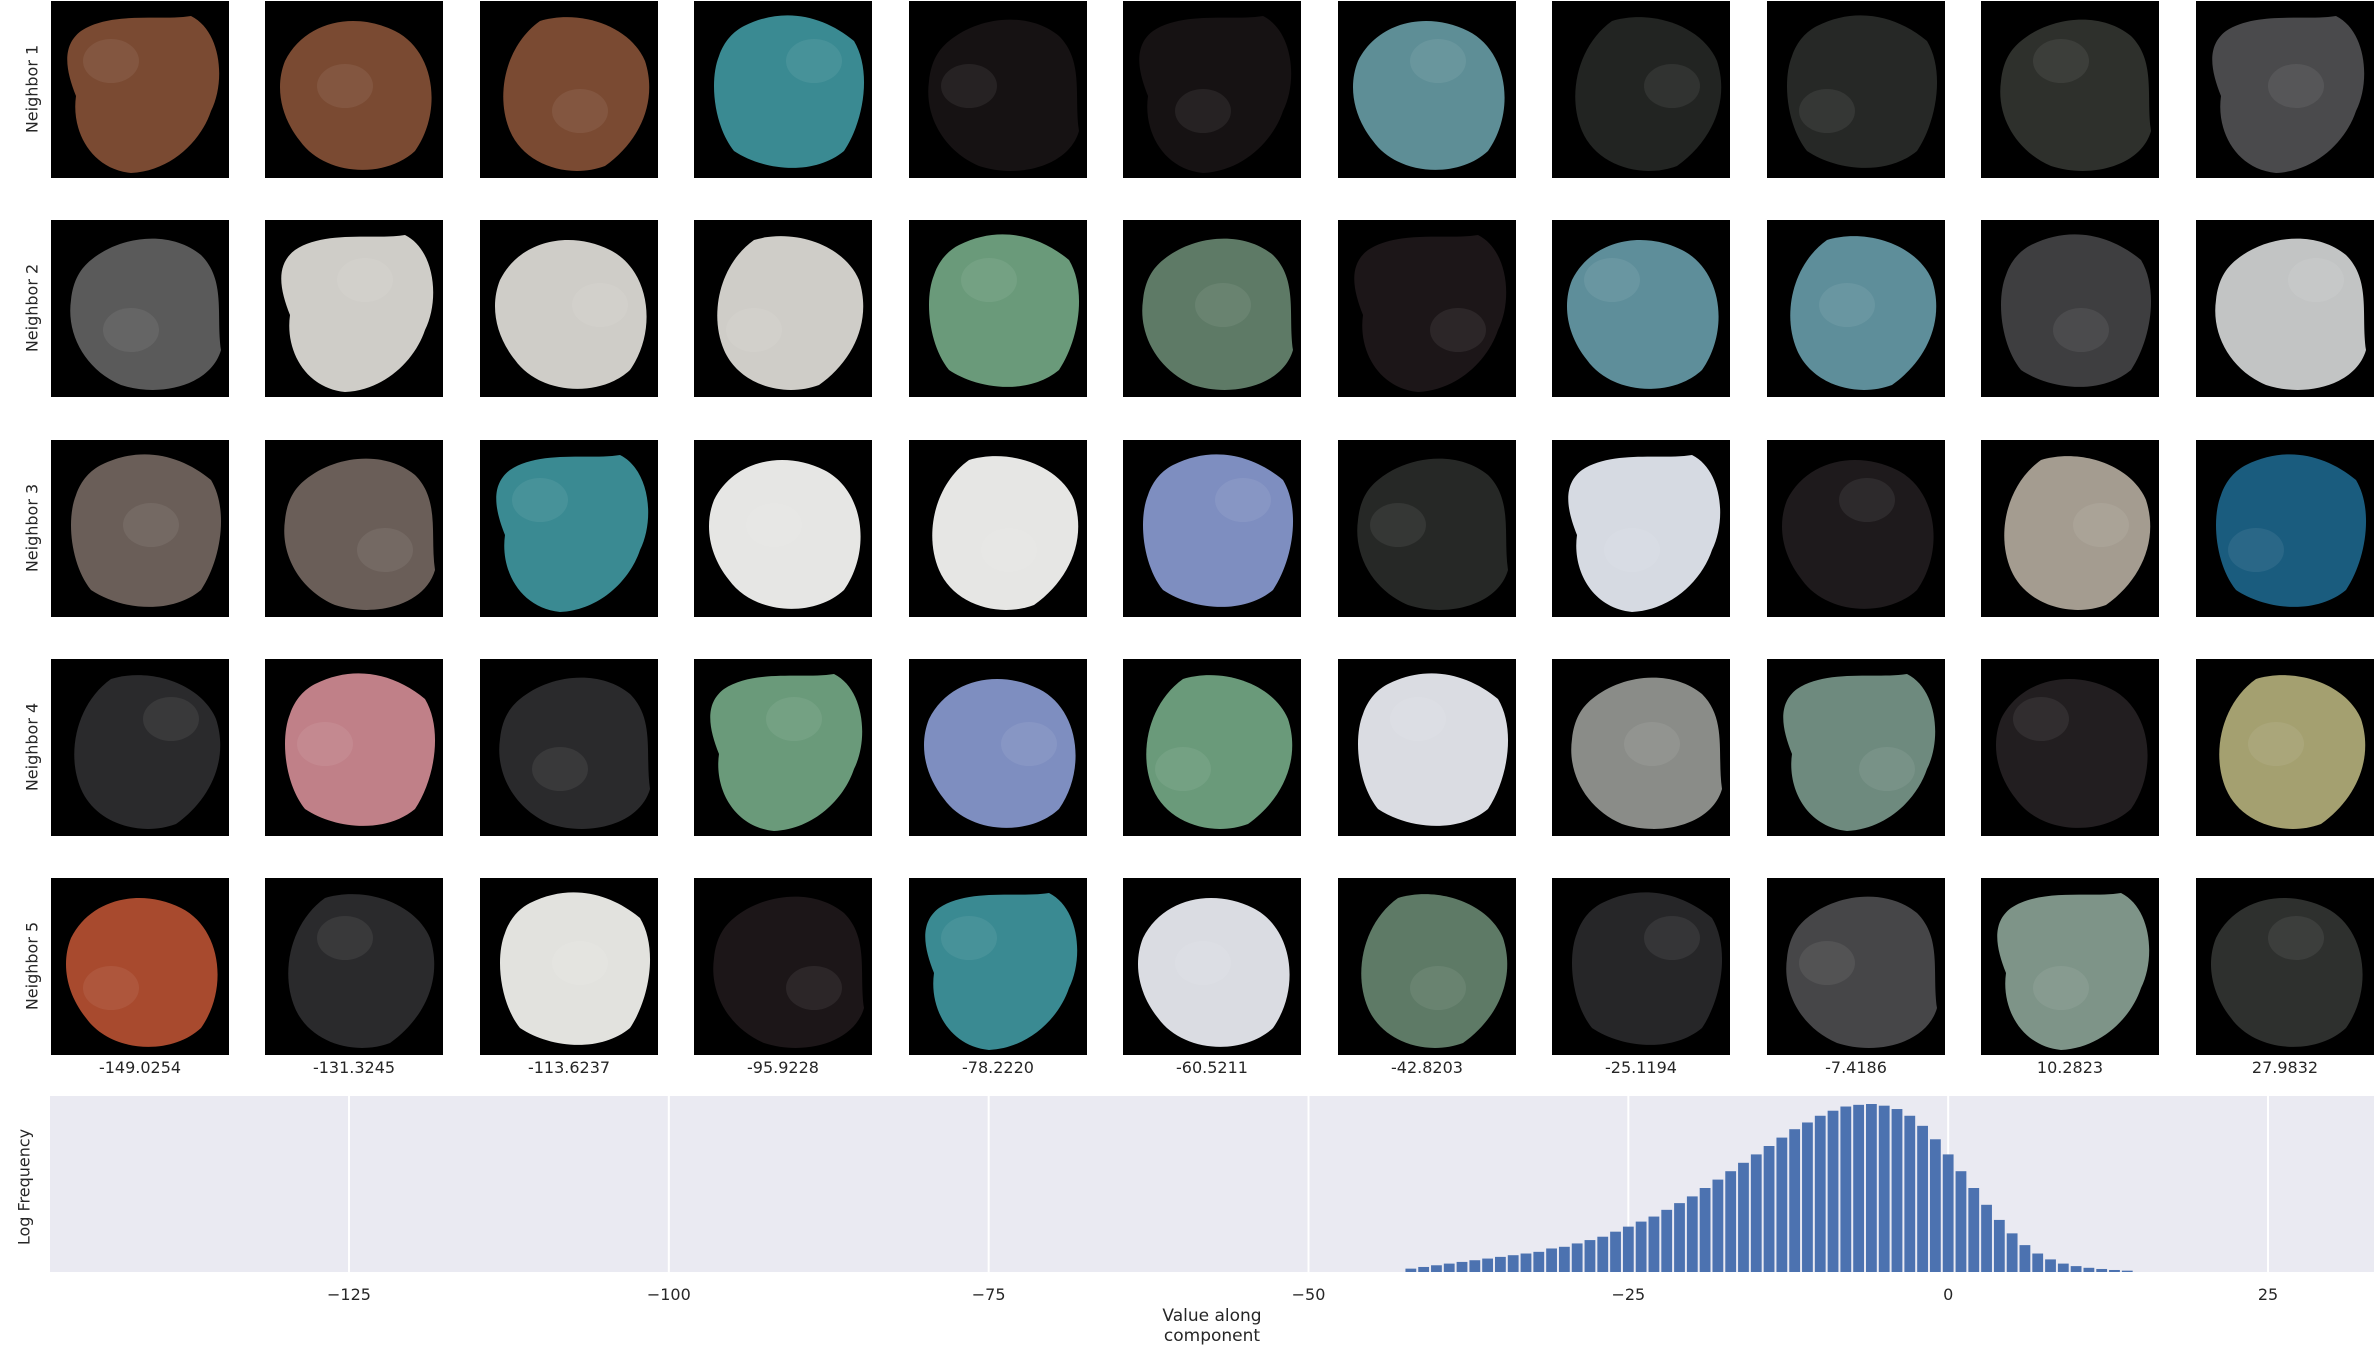 The height and width of the screenshot is (1346, 2374). Describe the element at coordinates (32, 528) in the screenshot. I see `row-label-text: Neighbor 3` at that location.